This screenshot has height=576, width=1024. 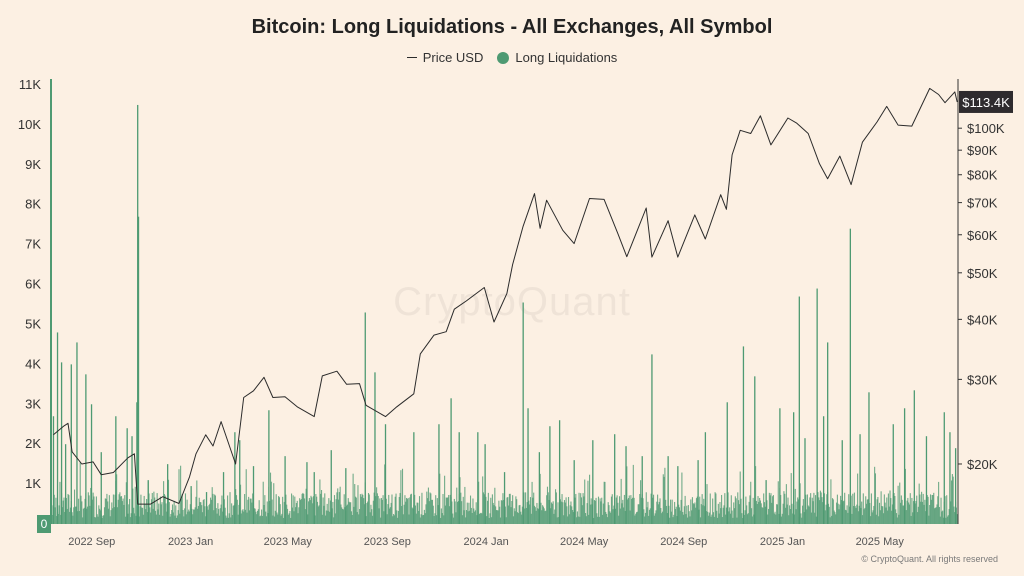 What do you see at coordinates (33, 363) in the screenshot?
I see `left-tick-label: 4K` at bounding box center [33, 363].